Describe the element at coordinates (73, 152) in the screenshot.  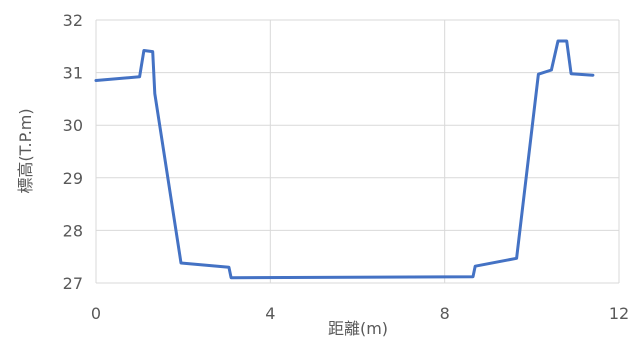
I see `y-tick-labels: 27 28 29 30 31 32` at that location.